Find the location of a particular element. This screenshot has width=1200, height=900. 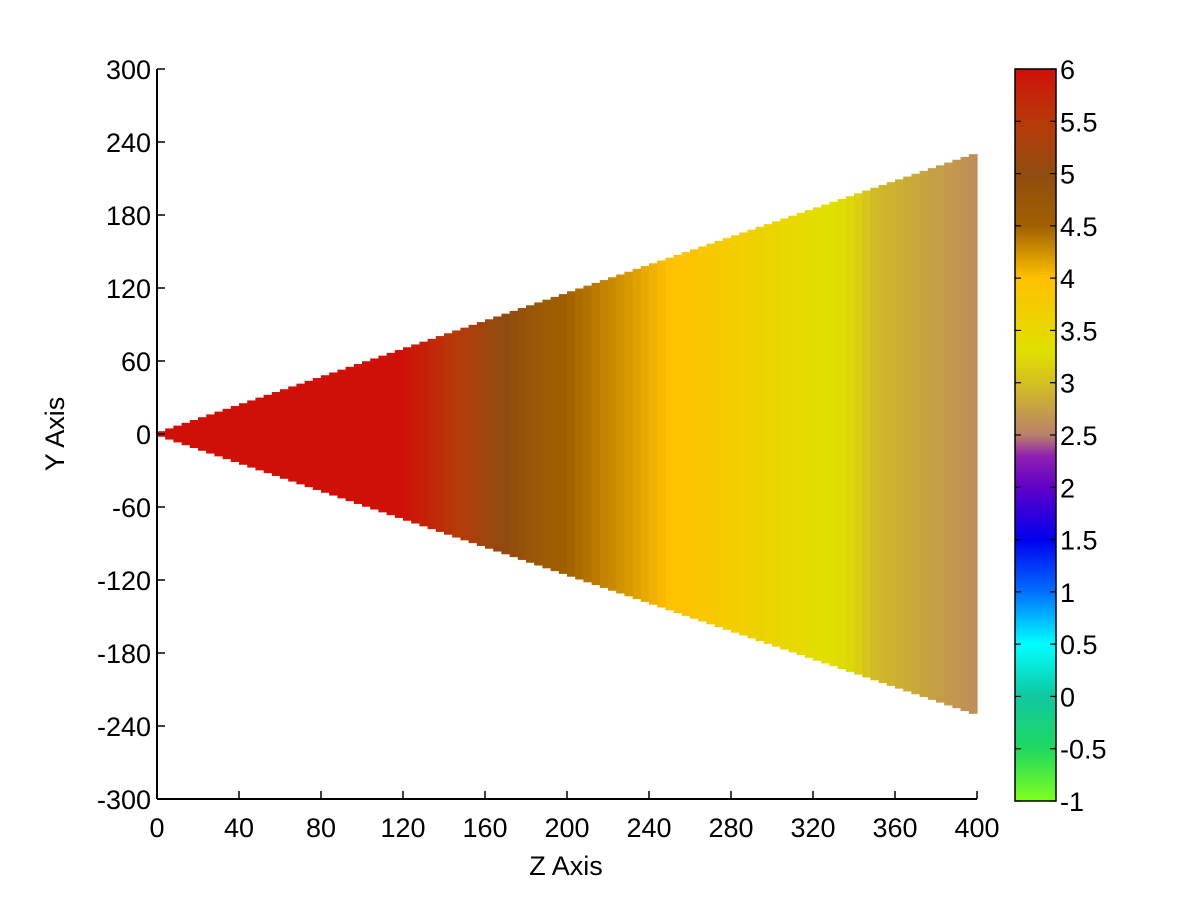

x-tick-label: 240 is located at coordinates (648, 828).